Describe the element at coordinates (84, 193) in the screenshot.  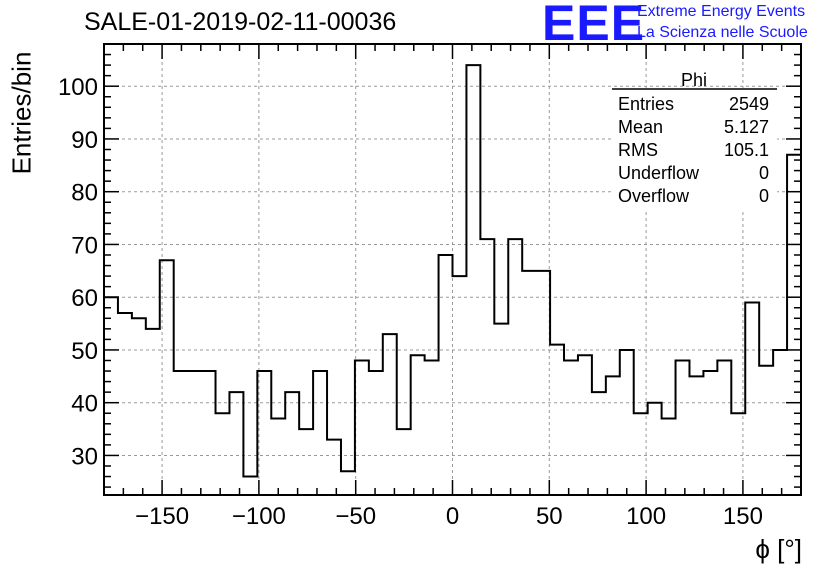
I see `y-tick-label: 80` at that location.